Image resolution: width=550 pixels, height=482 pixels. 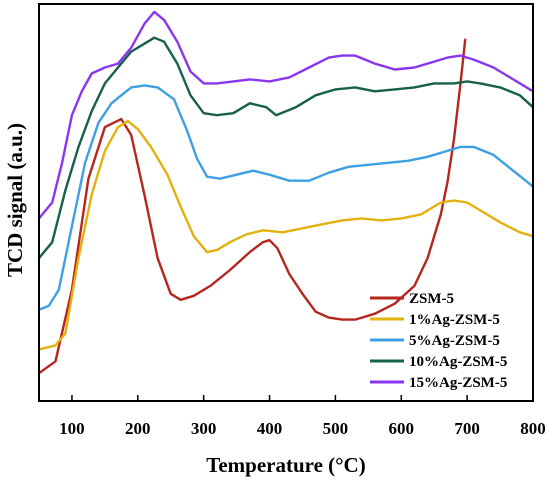 I want to click on legend-label-5: 15%Ag-ZSM-5, so click(x=458, y=383).